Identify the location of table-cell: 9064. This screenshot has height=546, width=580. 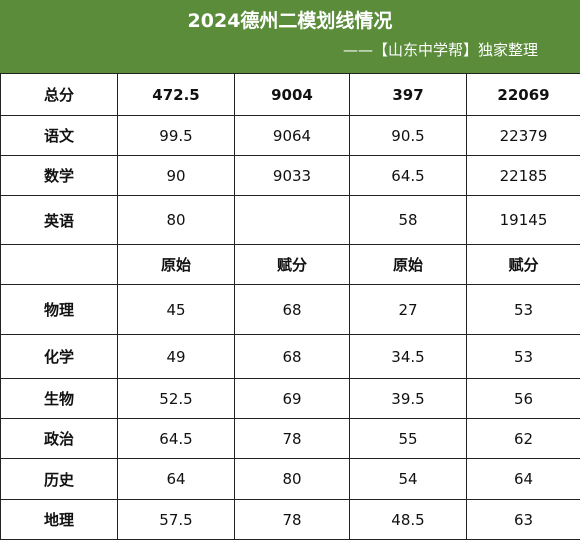
(292, 135).